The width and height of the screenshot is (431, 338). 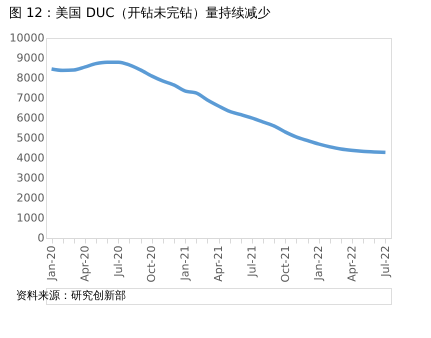 I want to click on x-tick-label: Apr-22, so click(x=352, y=264).